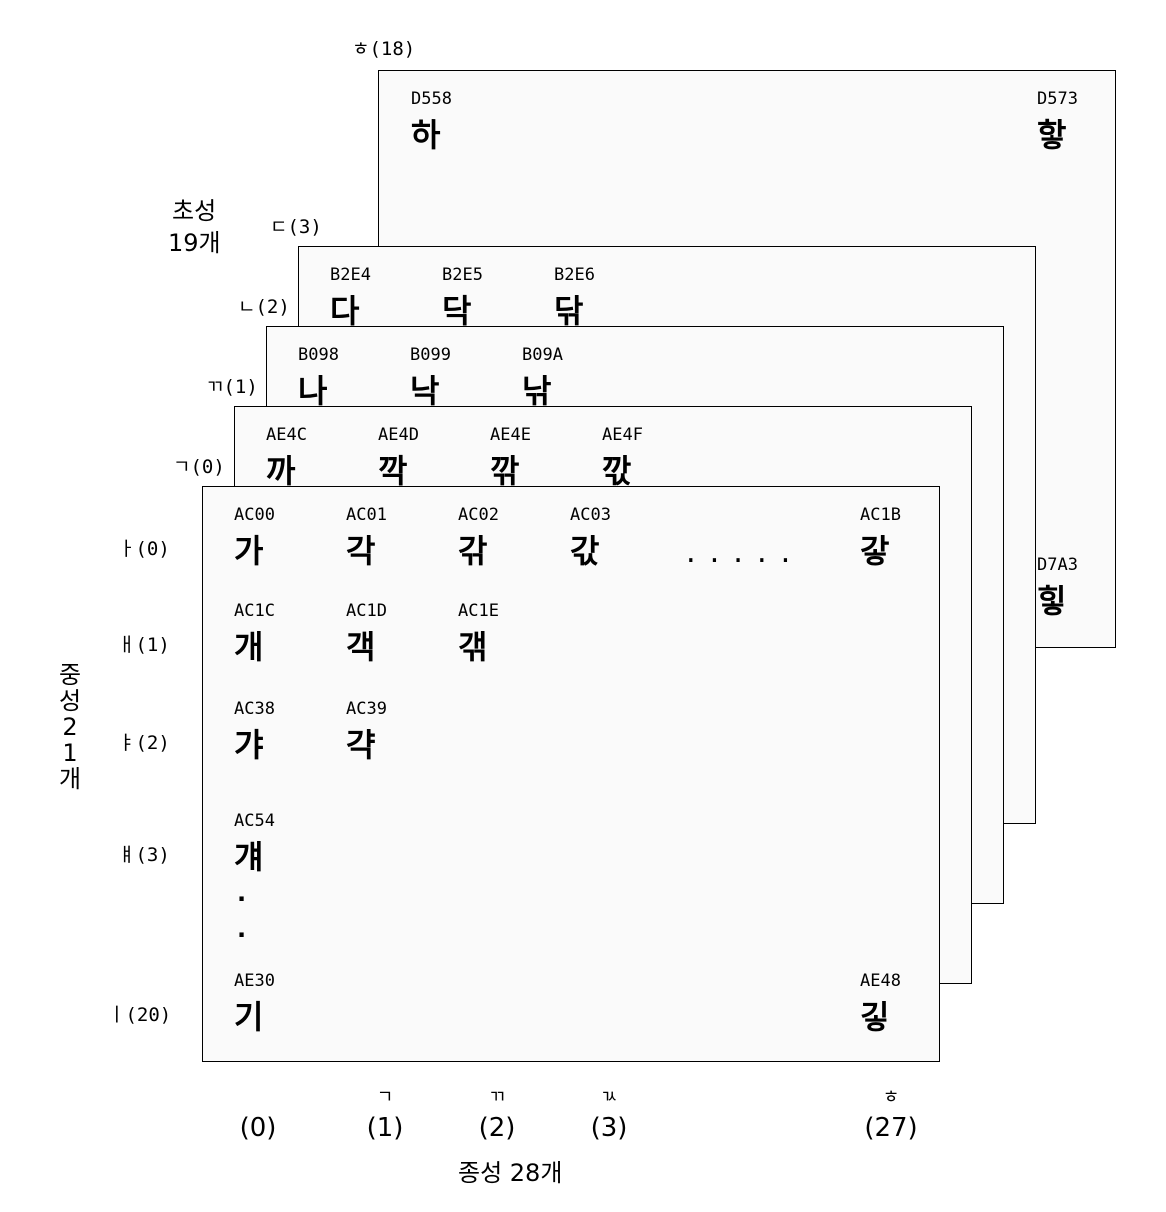  I want to click on syllable-gakk: 갂, so click(473, 551).